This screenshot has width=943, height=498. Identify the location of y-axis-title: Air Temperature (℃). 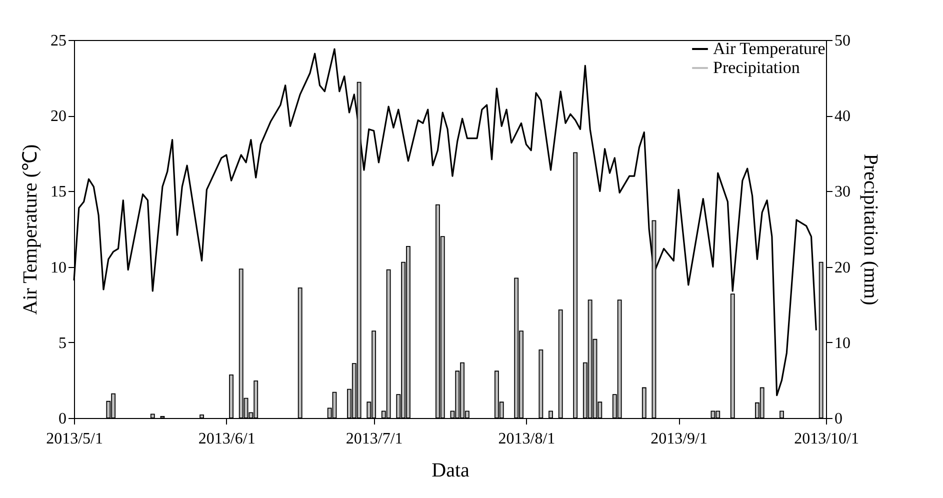
(31, 229).